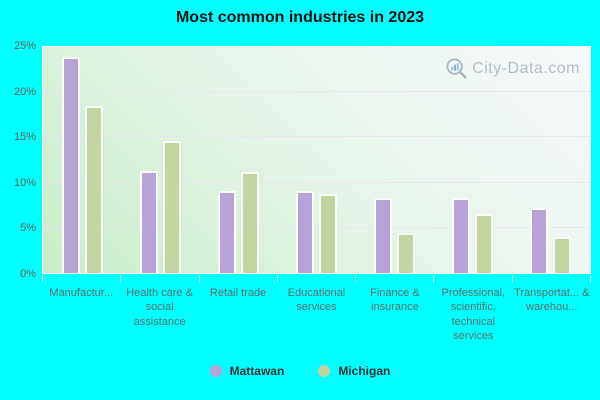 The height and width of the screenshot is (400, 600). What do you see at coordinates (526, 68) in the screenshot?
I see `watermark-text: City-Data.com` at bounding box center [526, 68].